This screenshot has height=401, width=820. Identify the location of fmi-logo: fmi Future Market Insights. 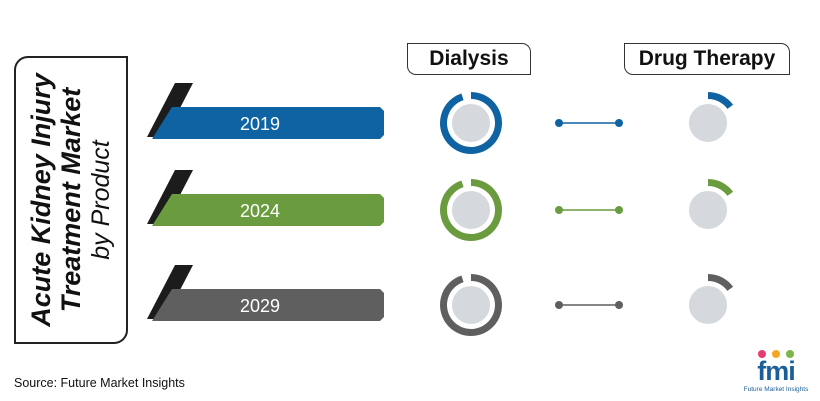
(776, 372).